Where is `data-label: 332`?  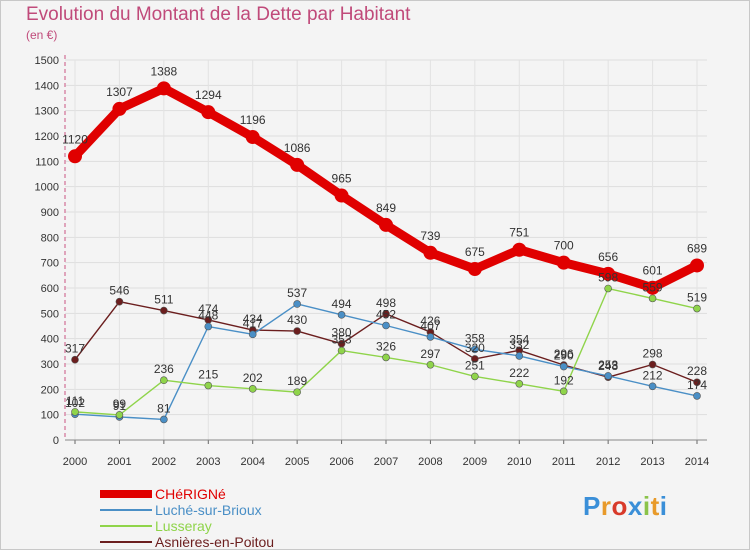 data-label: 332 is located at coordinates (519, 345).